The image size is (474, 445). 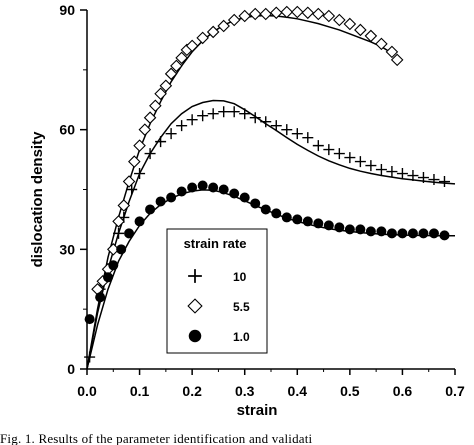 What do you see at coordinates (71, 369) in the screenshot?
I see `y-tick-label: 0` at bounding box center [71, 369].